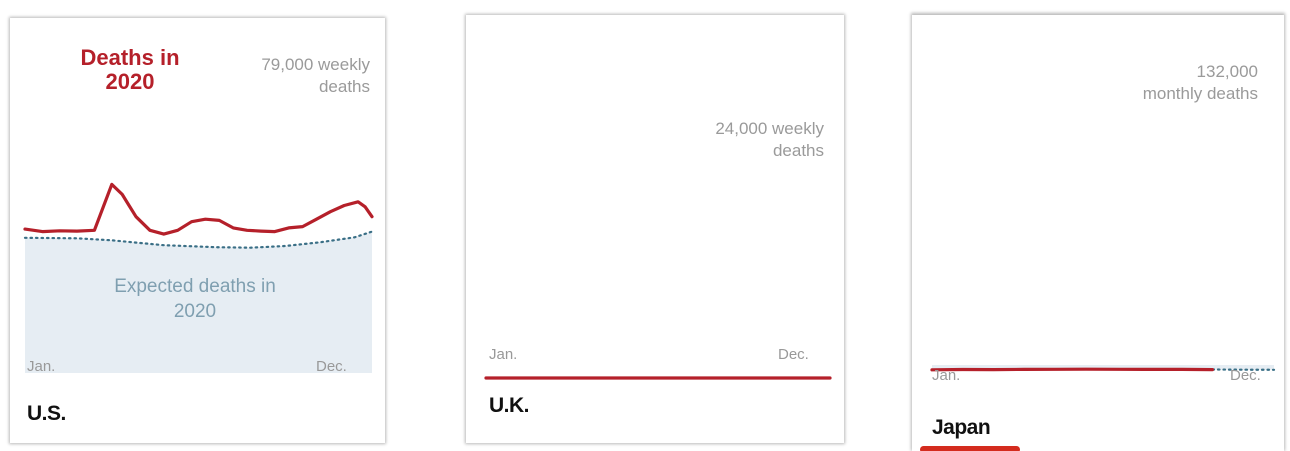 The height and width of the screenshot is (451, 1290). What do you see at coordinates (195, 299) in the screenshot?
I see `expected-deaths-label: Expected deaths in 2020` at bounding box center [195, 299].